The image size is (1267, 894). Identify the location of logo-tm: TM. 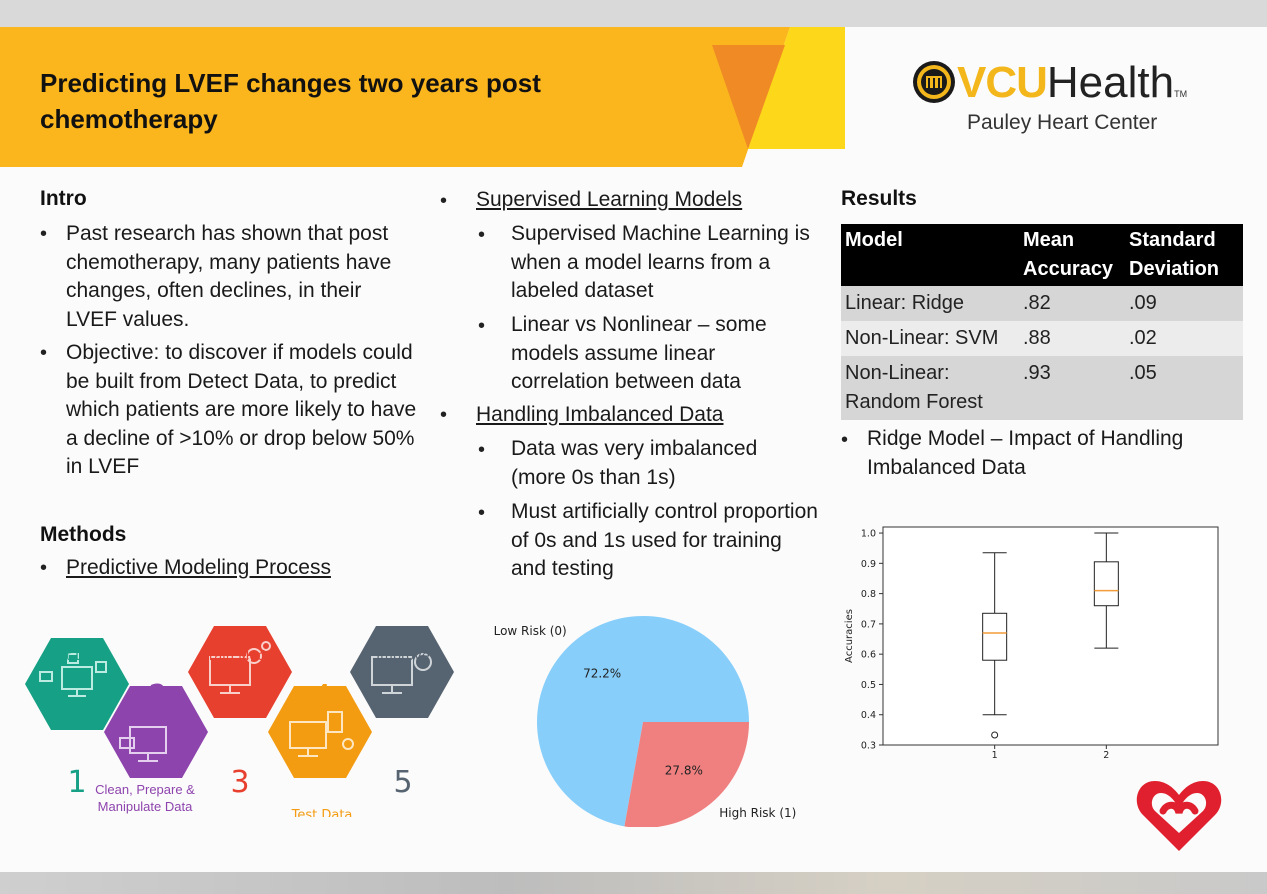
(1181, 94).